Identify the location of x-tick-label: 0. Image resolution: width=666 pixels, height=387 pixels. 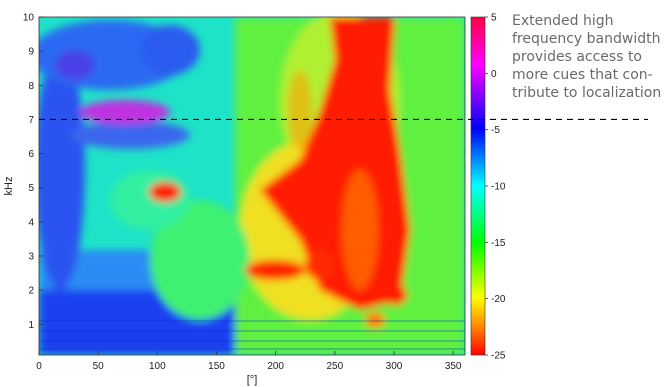
(39, 366).